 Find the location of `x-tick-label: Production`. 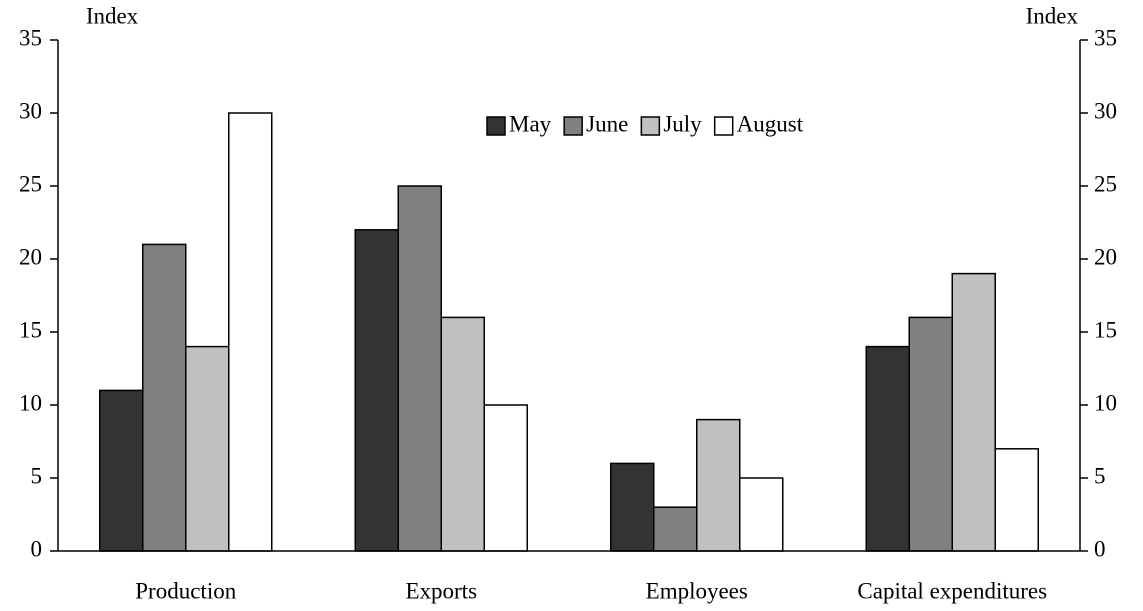

x-tick-label: Production is located at coordinates (185, 590).